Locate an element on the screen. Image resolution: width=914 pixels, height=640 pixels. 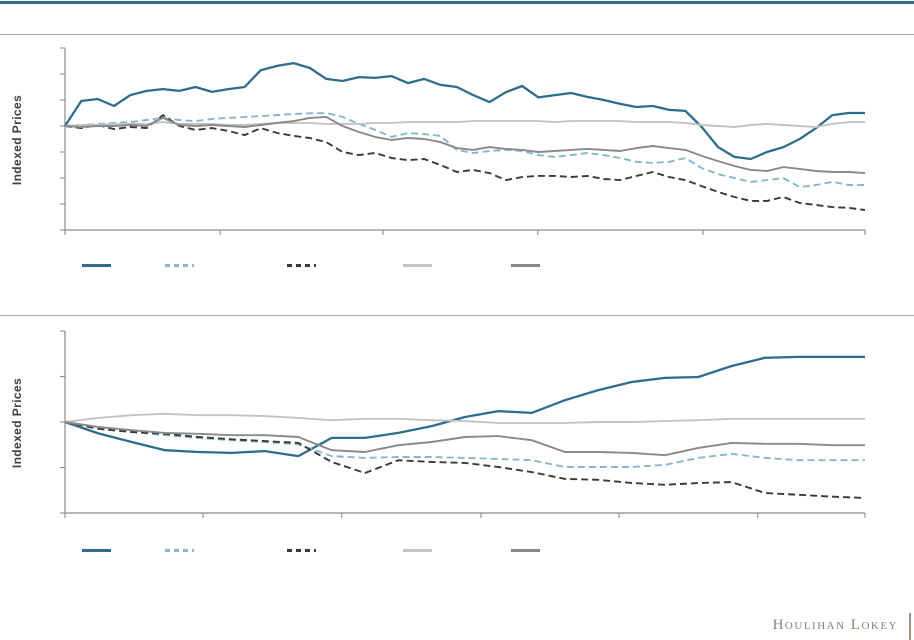
brand-mark: Houlihan Lokey is located at coordinates (843, 625).